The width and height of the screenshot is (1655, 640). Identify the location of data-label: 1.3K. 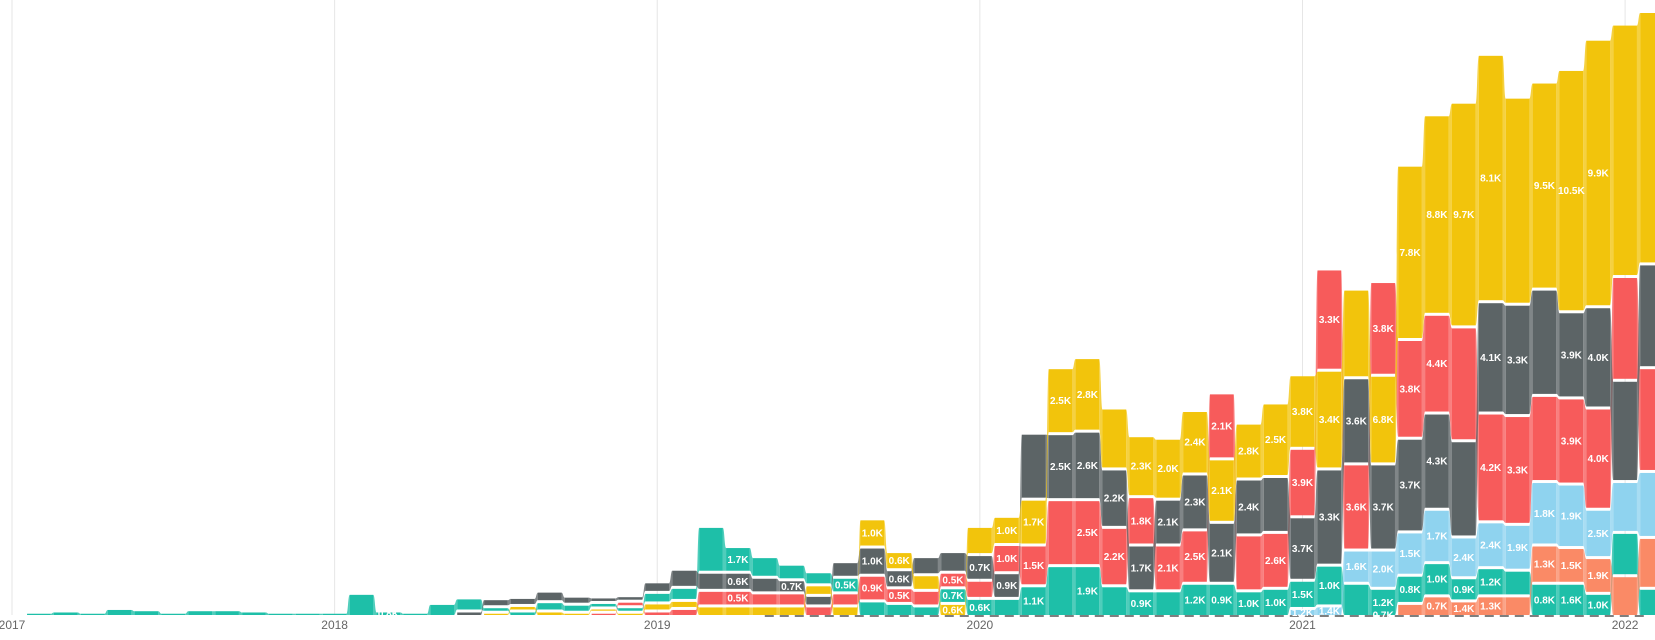
(1545, 565).